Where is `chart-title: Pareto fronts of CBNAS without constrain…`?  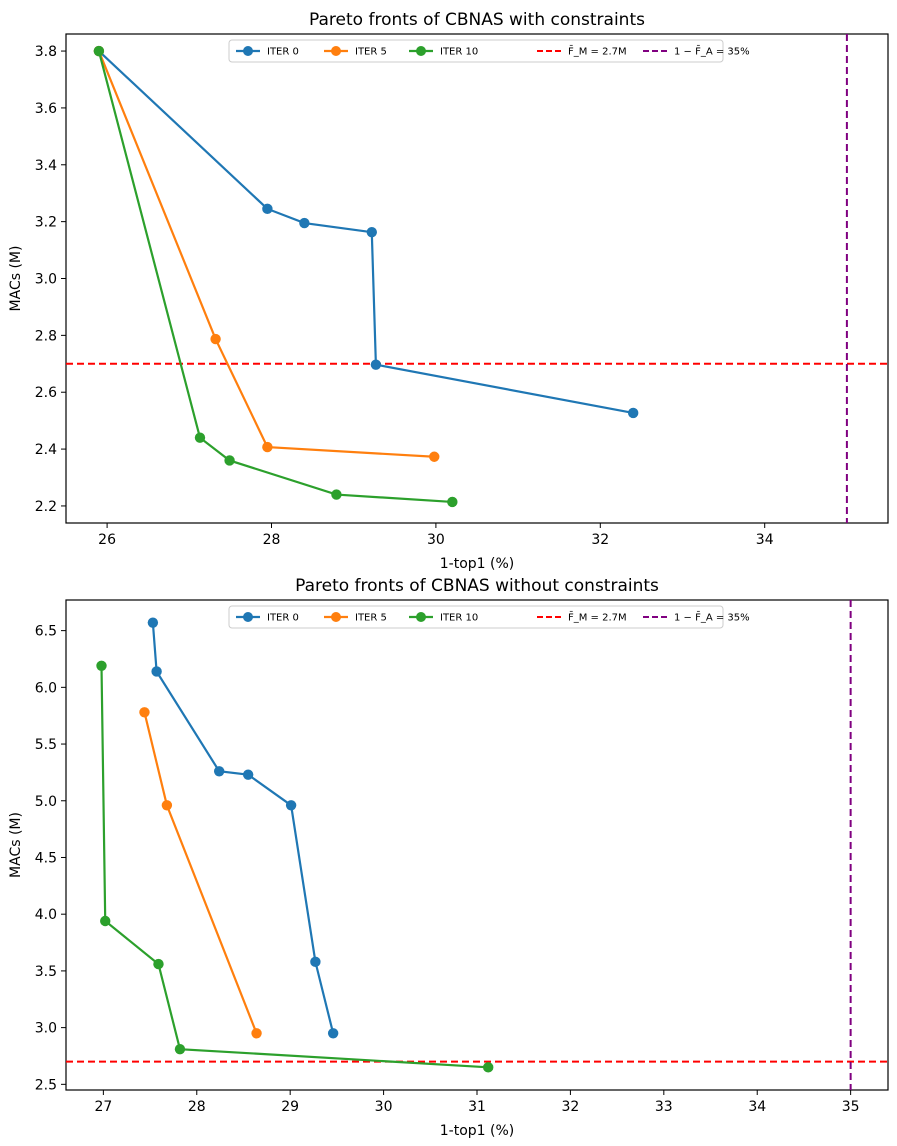
chart-title: Pareto fronts of CBNAS without constrain… is located at coordinates (477, 586).